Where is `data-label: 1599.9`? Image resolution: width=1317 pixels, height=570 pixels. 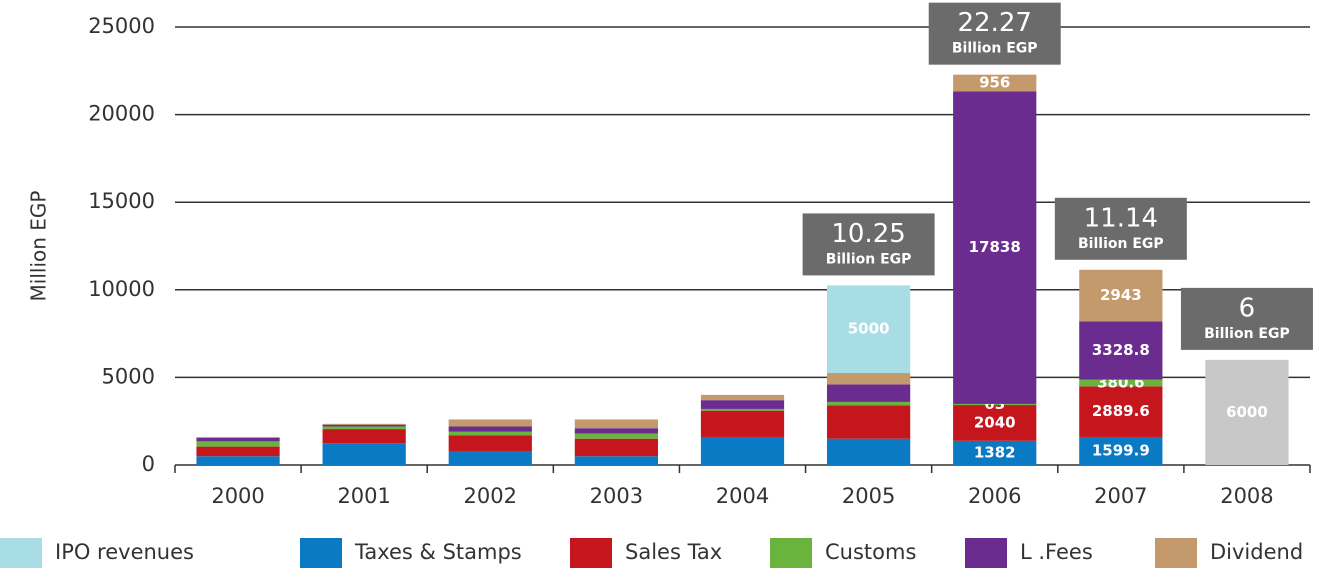
data-label: 1599.9 is located at coordinates (1121, 450).